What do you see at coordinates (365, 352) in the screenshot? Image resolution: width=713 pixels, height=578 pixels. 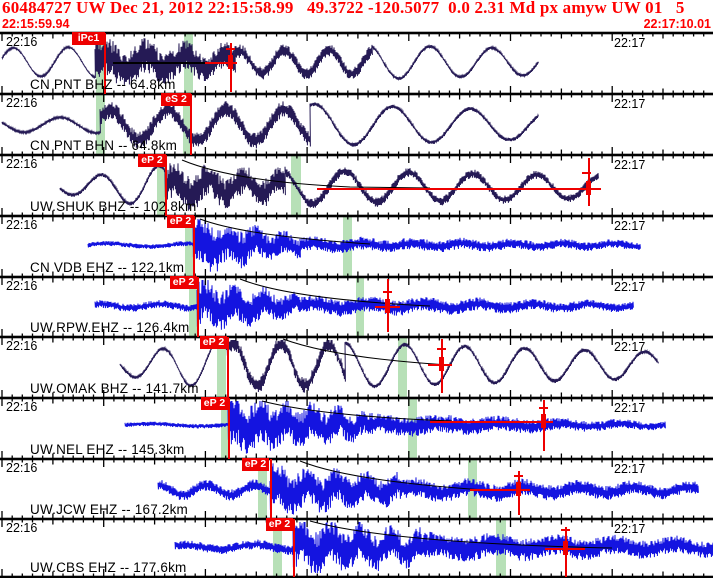 I see `coda-decay-curve` at bounding box center [365, 352].